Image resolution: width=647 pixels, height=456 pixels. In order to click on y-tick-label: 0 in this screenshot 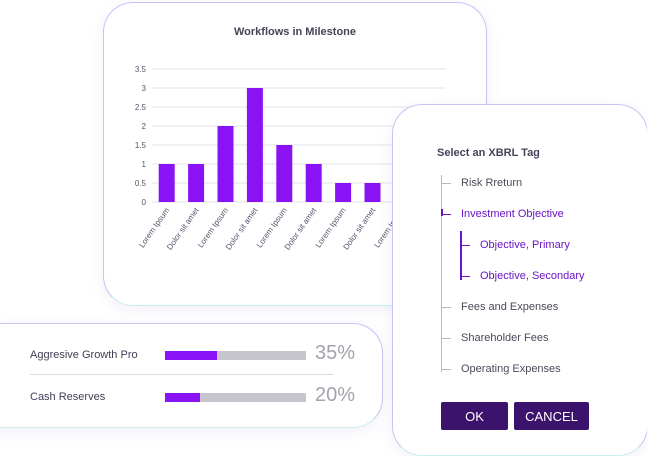, I will do `click(144, 202)`.